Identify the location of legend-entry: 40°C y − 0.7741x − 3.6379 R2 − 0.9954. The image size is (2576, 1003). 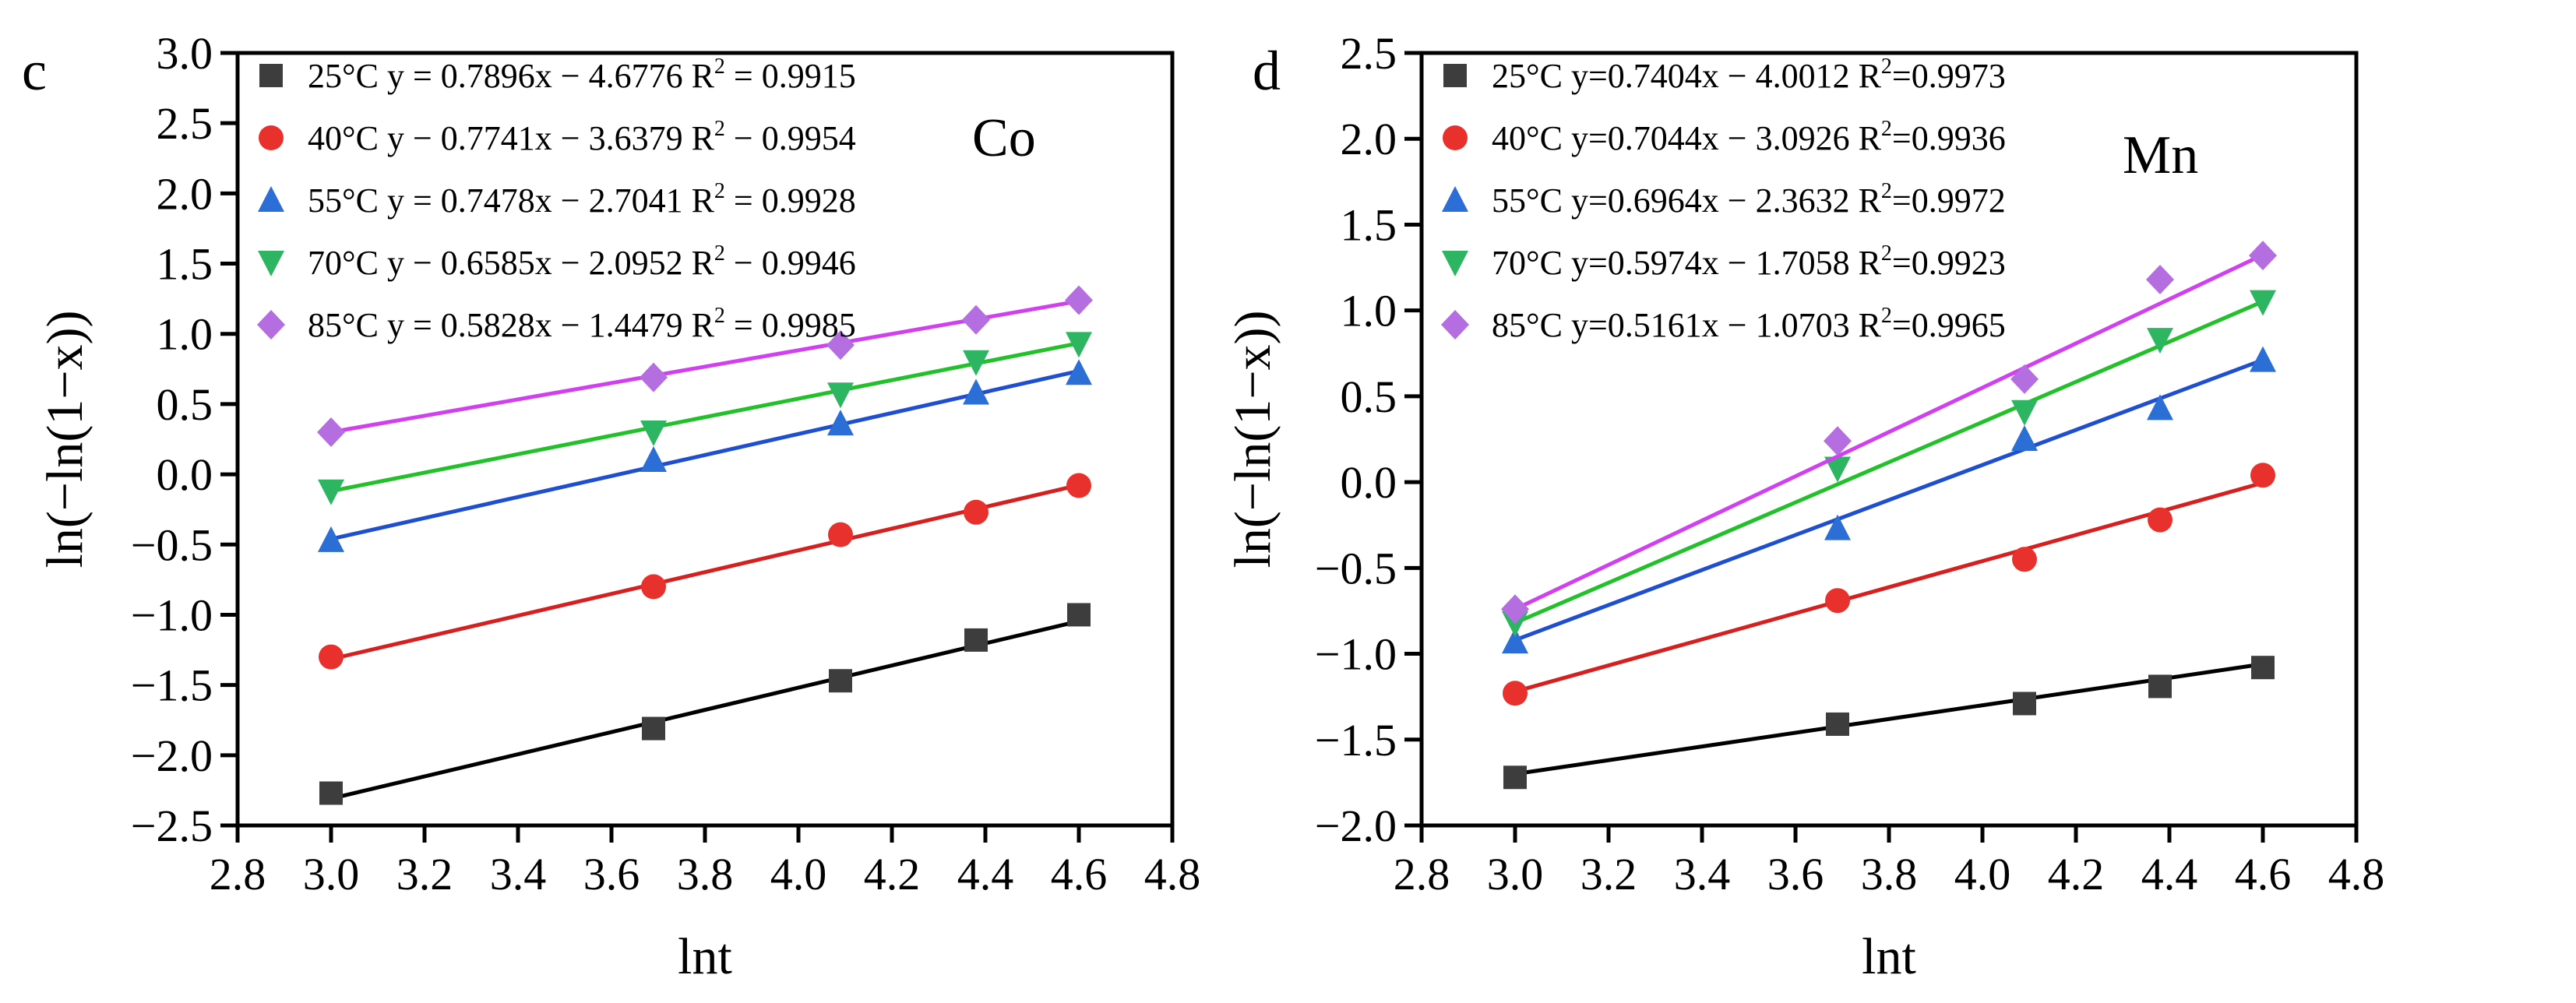
(582, 137).